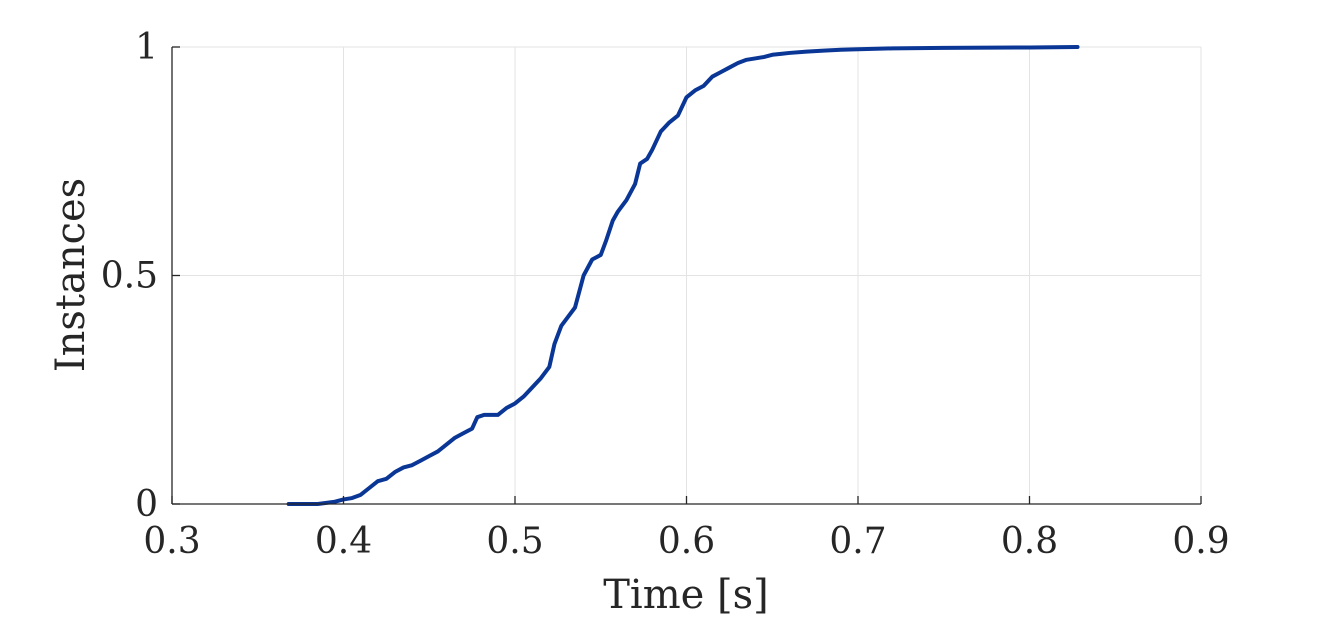  I want to click on x-tick-labels: 0.3 0.4 0.5 0.6 0.7 0.8 0.9, so click(686, 541).